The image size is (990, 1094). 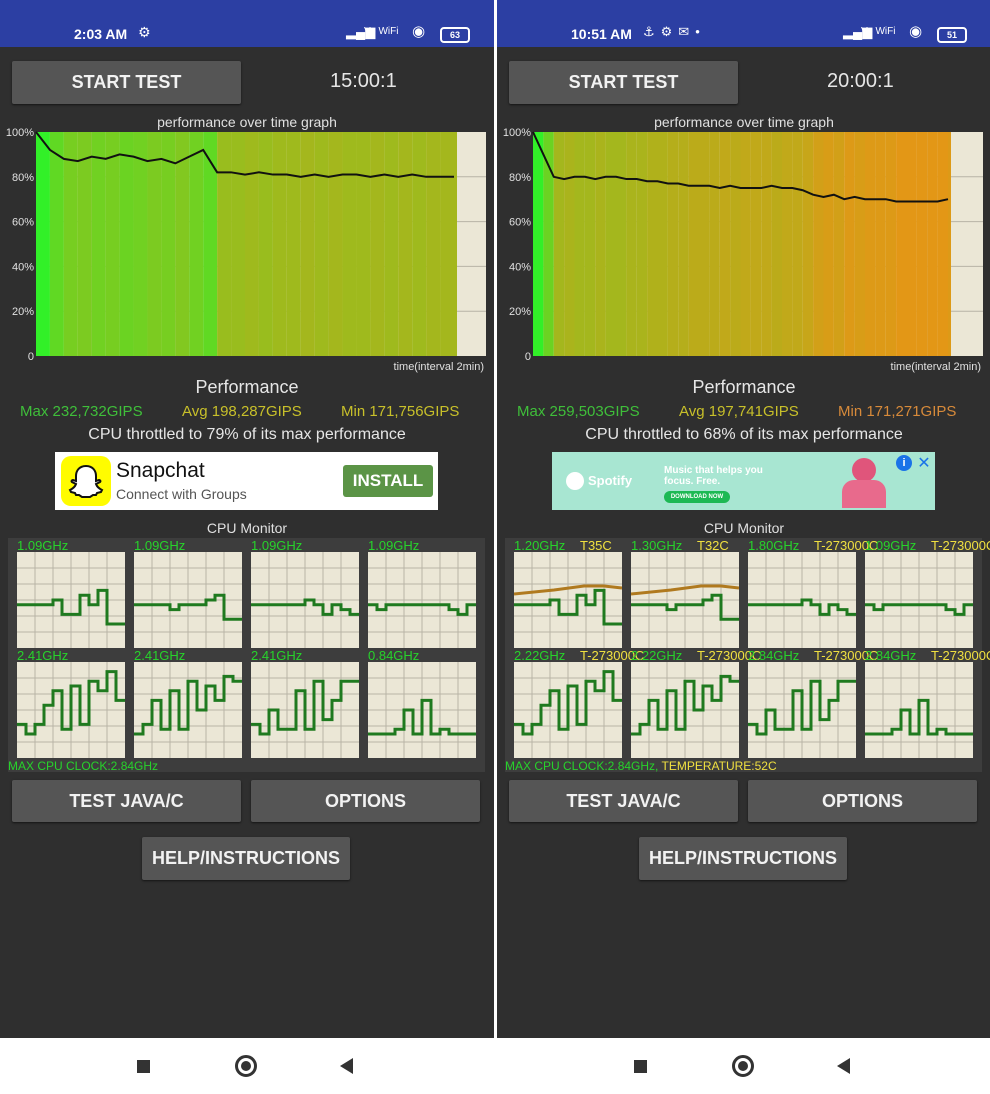 What do you see at coordinates (674, 31) in the screenshot?
I see `notification-icons: ⚓⚙✉•` at bounding box center [674, 31].